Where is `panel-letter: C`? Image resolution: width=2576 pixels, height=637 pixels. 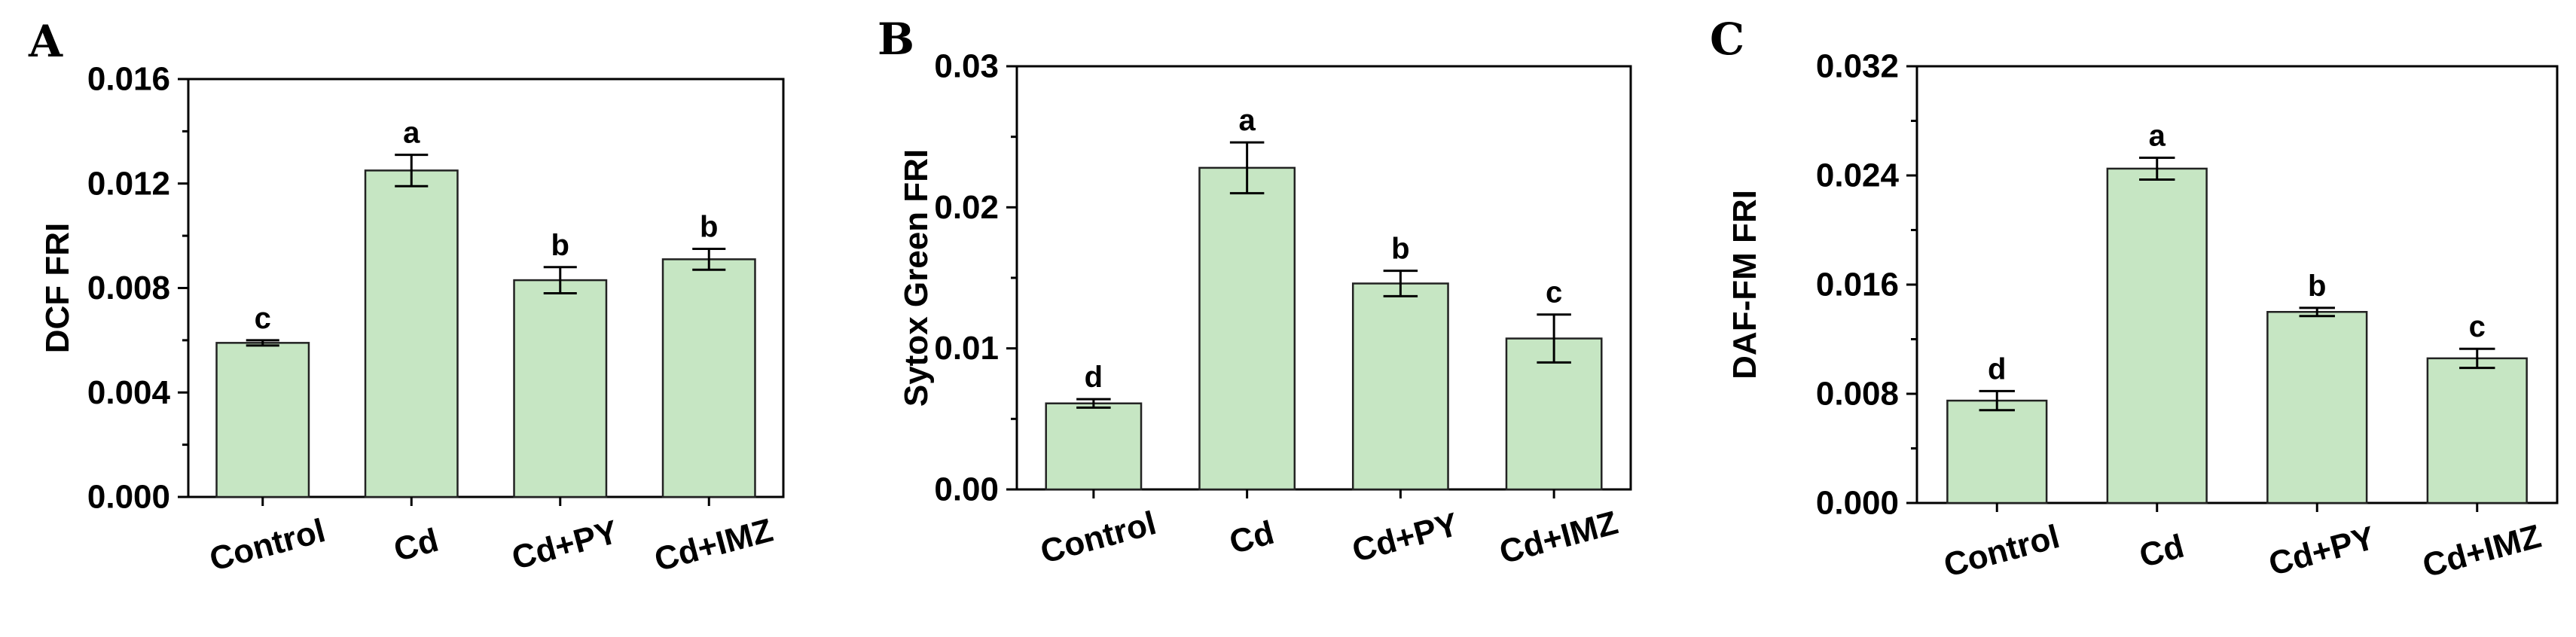
panel-letter: C is located at coordinates (1727, 39).